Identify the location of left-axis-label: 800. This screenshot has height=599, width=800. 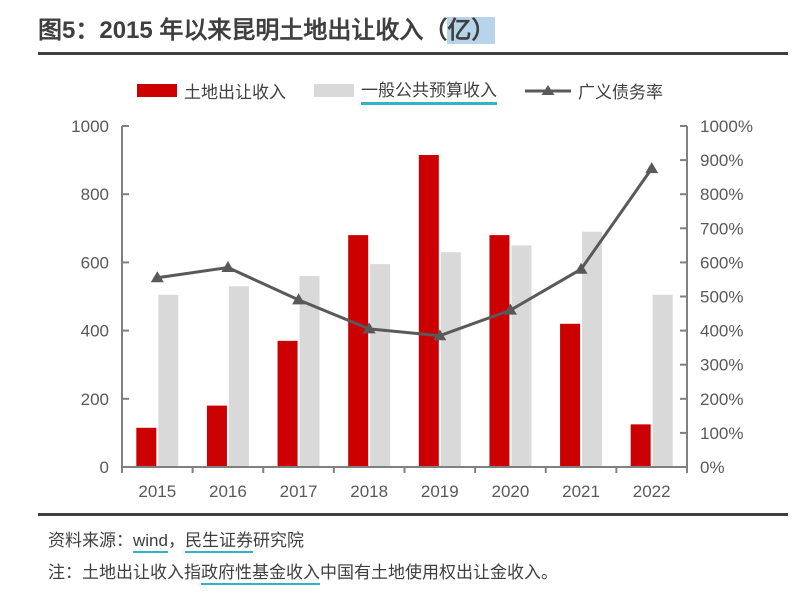
(95, 194).